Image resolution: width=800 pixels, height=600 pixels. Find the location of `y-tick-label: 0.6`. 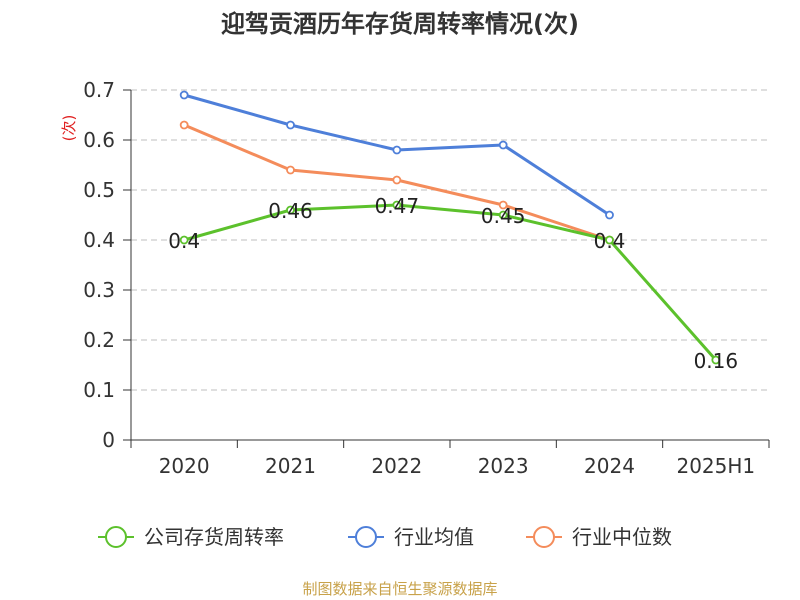

y-tick-label: 0.6 is located at coordinates (99, 140).